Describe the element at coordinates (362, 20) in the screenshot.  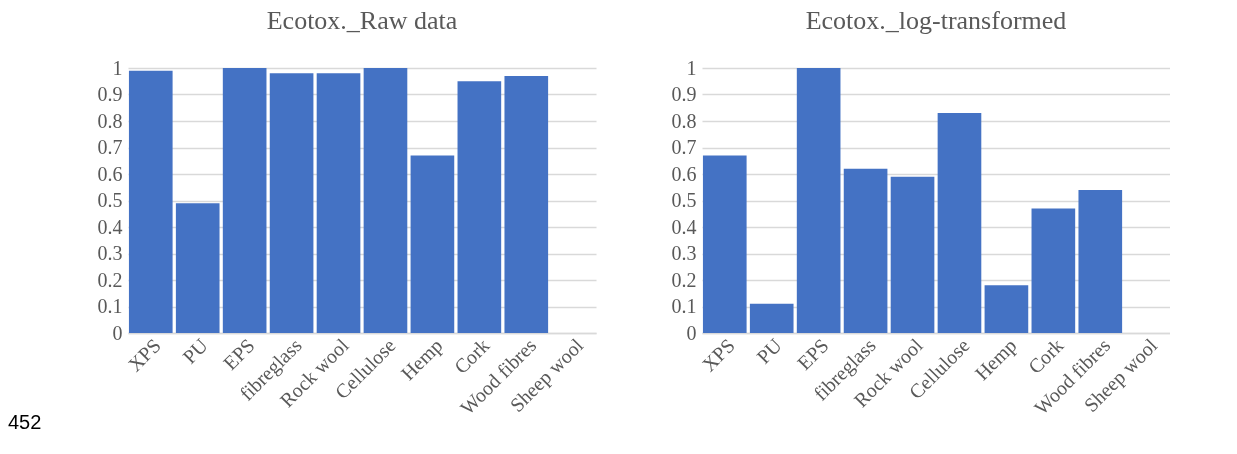
I see `chart-title: Ecotox._Raw data` at that location.